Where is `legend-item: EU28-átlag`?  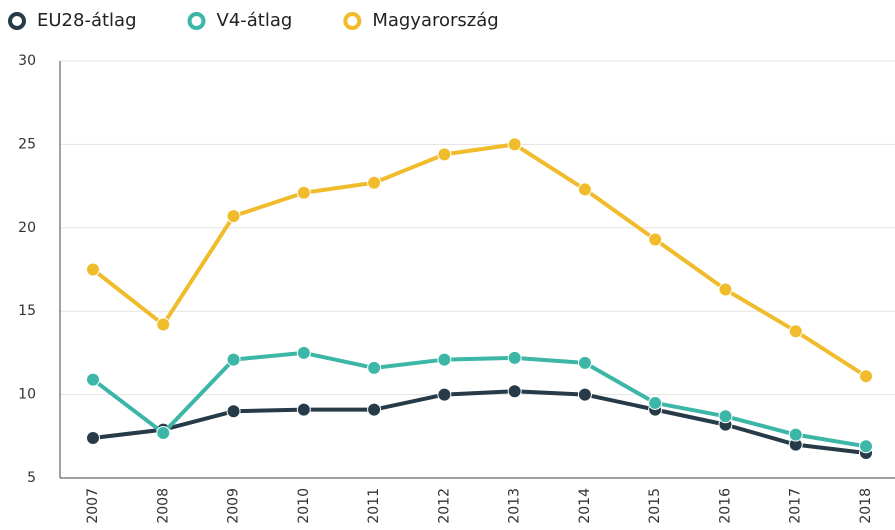 legend-item: EU28-átlag is located at coordinates (72, 20).